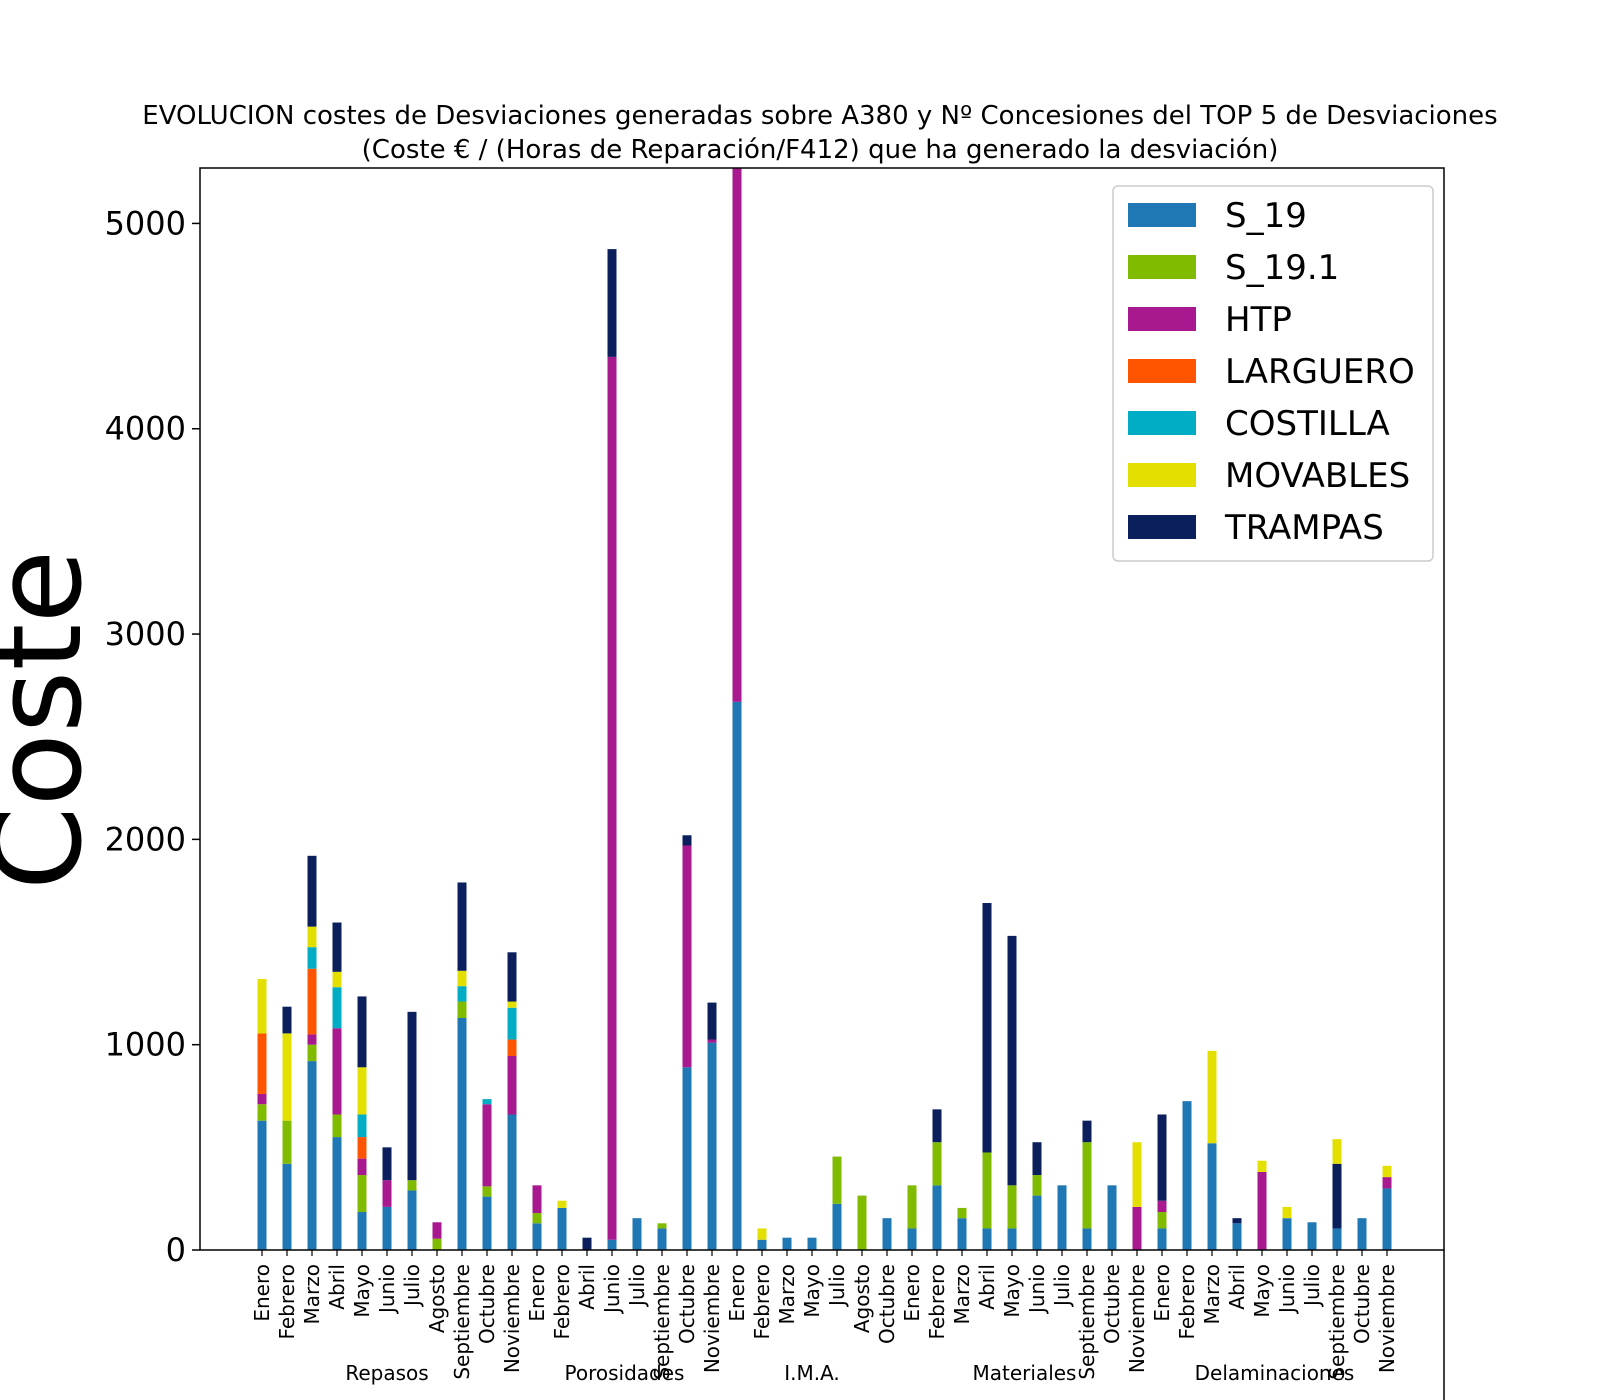  Describe the element at coordinates (145, 1045) in the screenshot. I see `y-tick-label: 1000` at that location.